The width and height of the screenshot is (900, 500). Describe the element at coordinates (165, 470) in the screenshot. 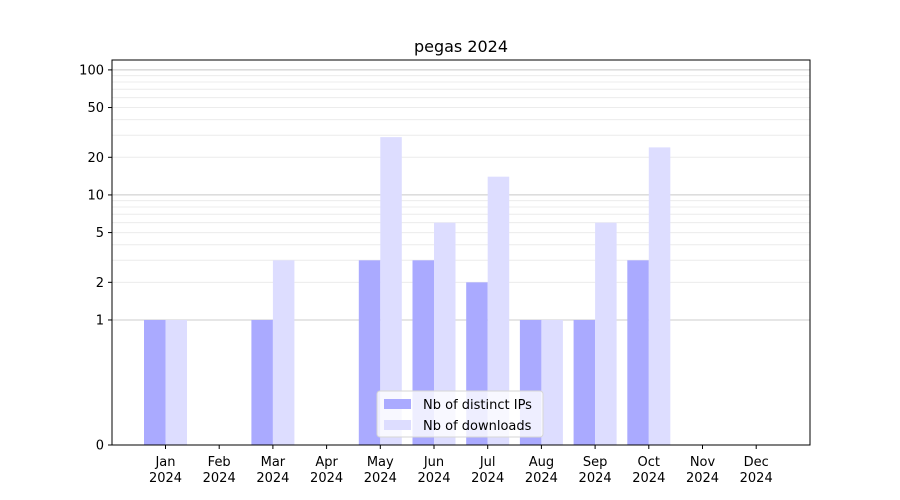

I see `x-tick-label: Jan 2024` at that location.